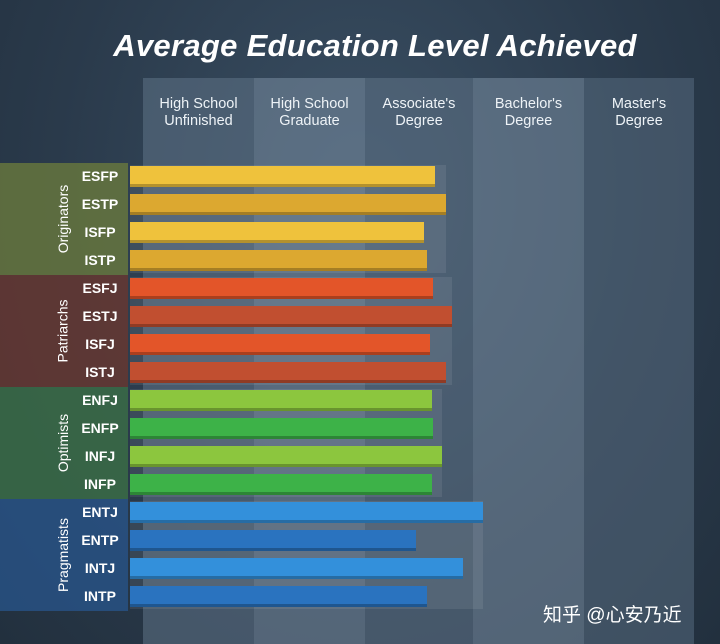  I want to click on group-band-pragmatists, so click(64, 555).